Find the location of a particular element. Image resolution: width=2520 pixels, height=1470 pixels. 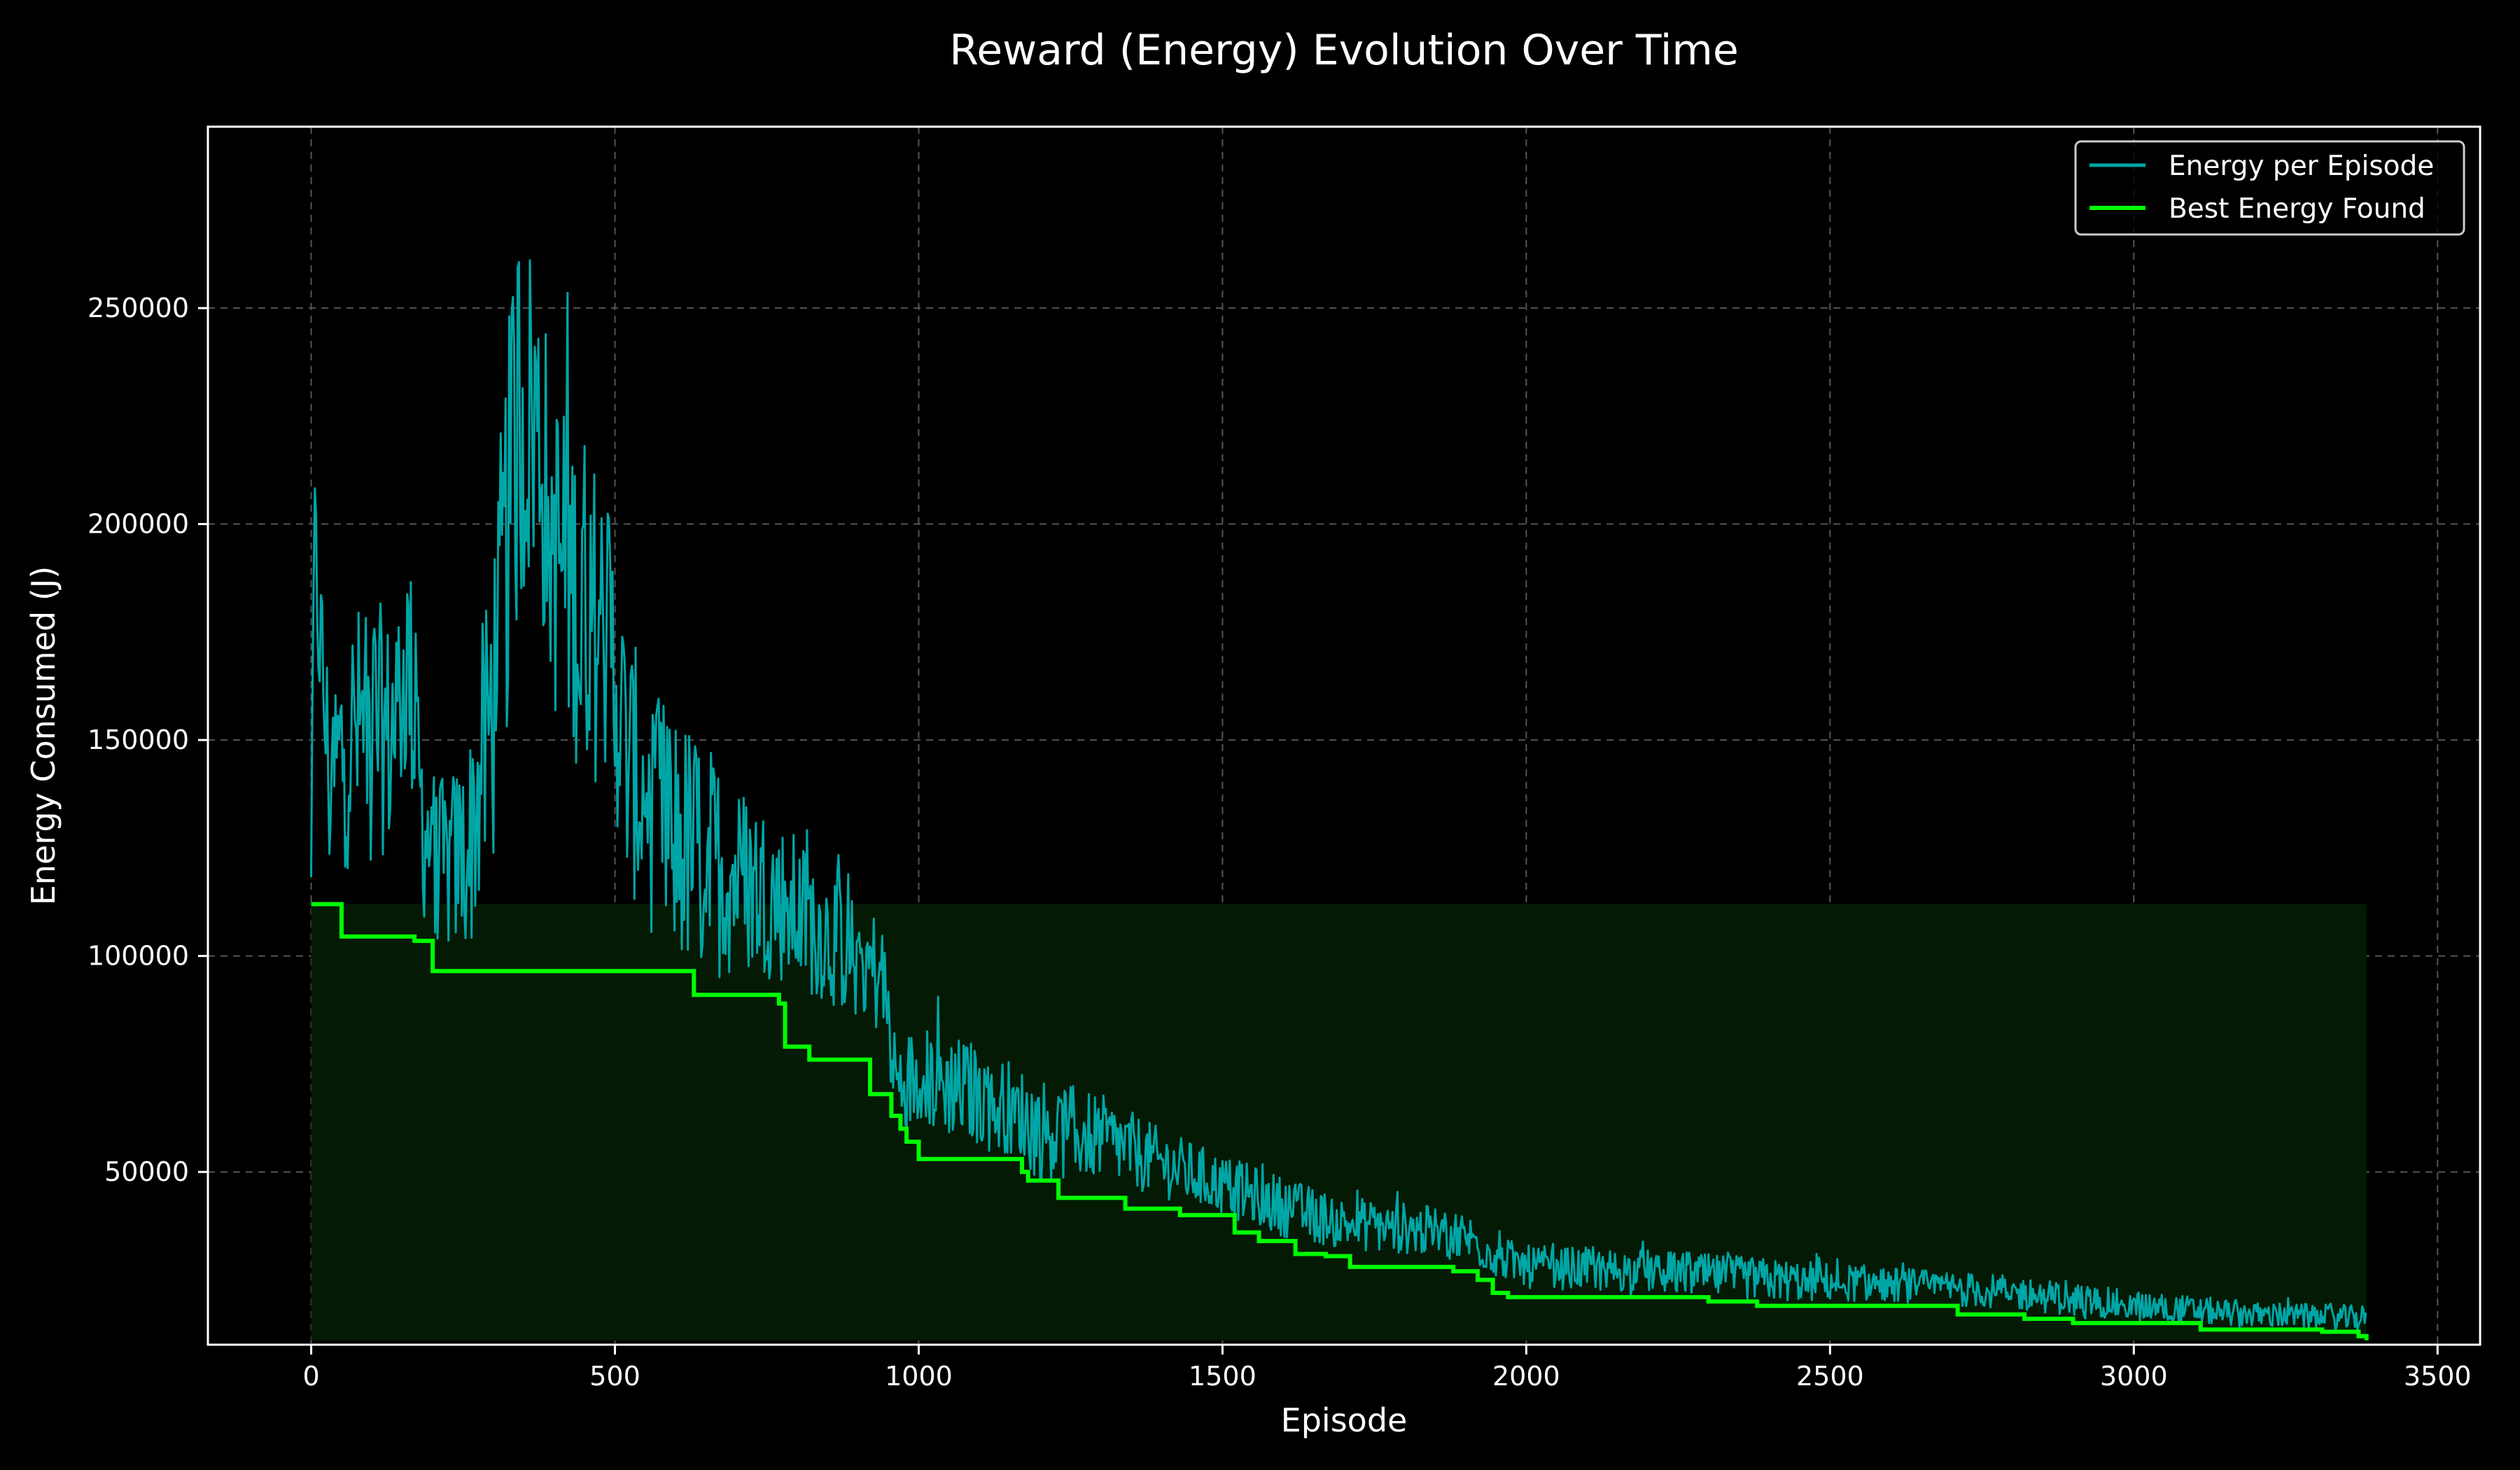

legend-label-best: Best Energy Found is located at coordinates (2297, 209).